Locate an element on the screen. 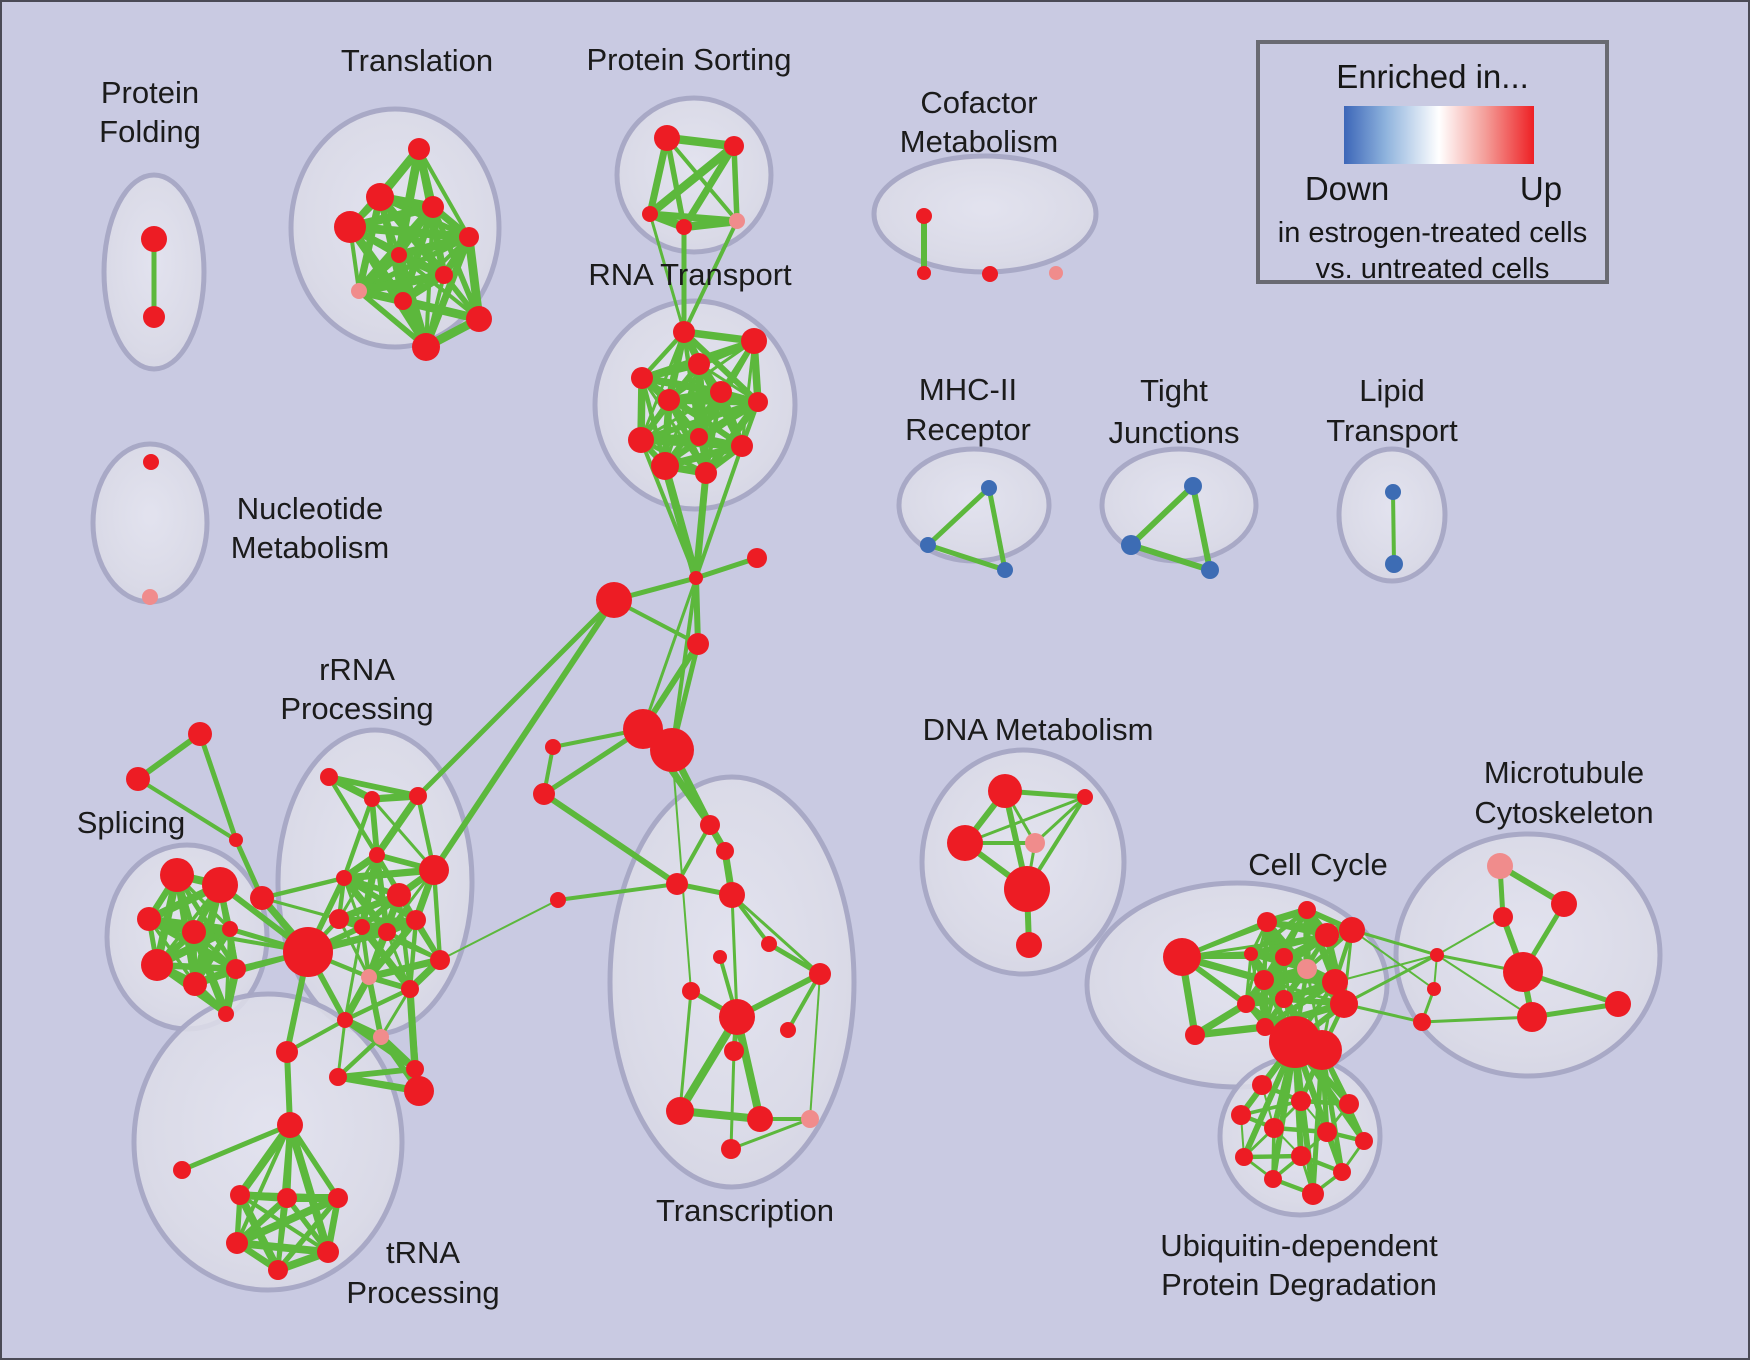 Image resolution: width=1750 pixels, height=1360 pixels. cluster-label-tj: Tight is located at coordinates (1174, 390).